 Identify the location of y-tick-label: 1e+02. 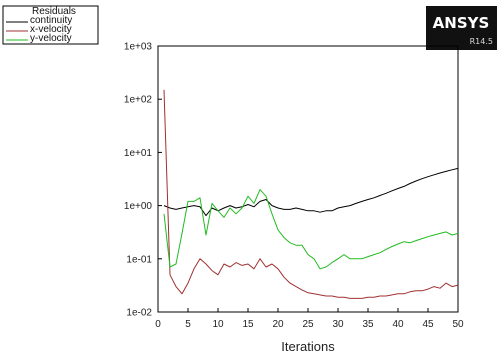
(138, 100).